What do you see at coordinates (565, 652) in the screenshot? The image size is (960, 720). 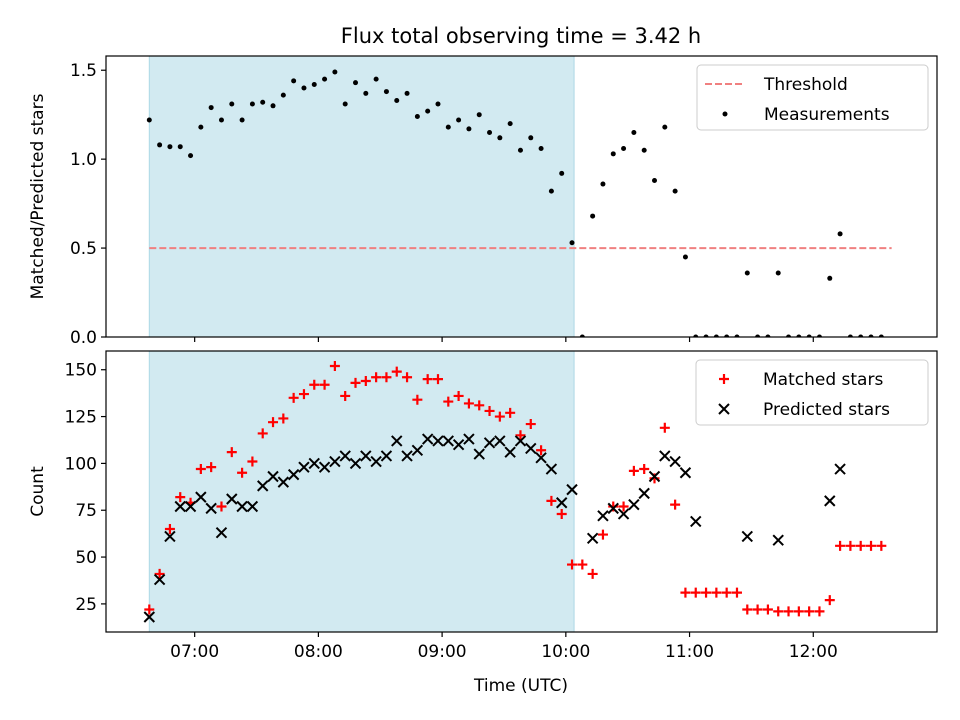 I see `x-tick-label: 10:00` at bounding box center [565, 652].